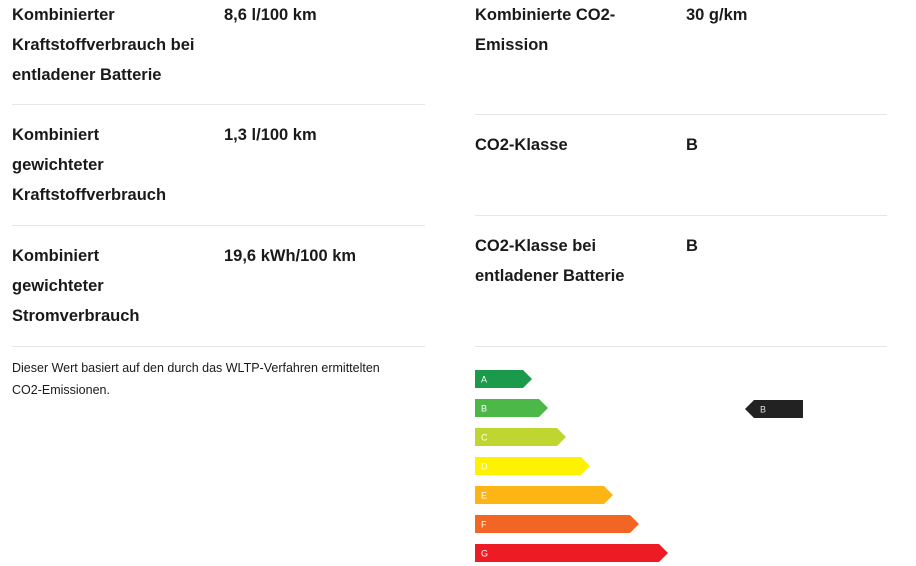  Describe the element at coordinates (63, 15) in the screenshot. I see `row-label: Kombinierter` at that location.